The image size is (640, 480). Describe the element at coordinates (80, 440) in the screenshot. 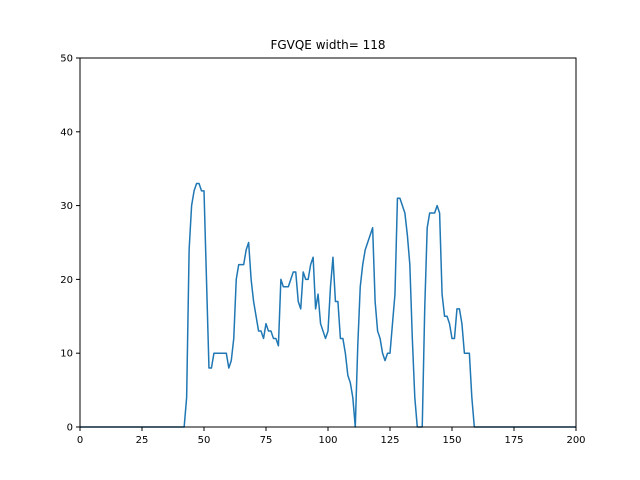

I see `x-tick-label: 0` at that location.